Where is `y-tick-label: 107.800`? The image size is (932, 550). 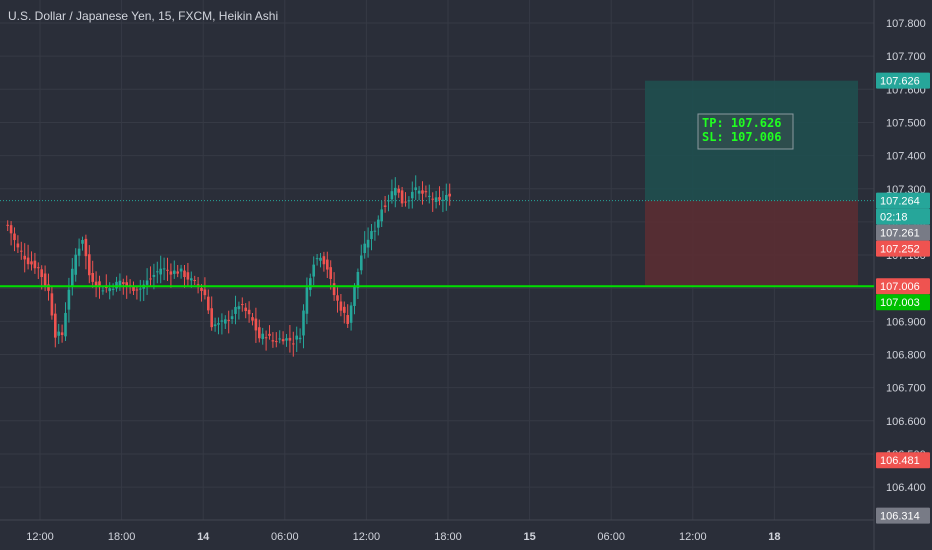
y-tick-label: 107.800 is located at coordinates (906, 24).